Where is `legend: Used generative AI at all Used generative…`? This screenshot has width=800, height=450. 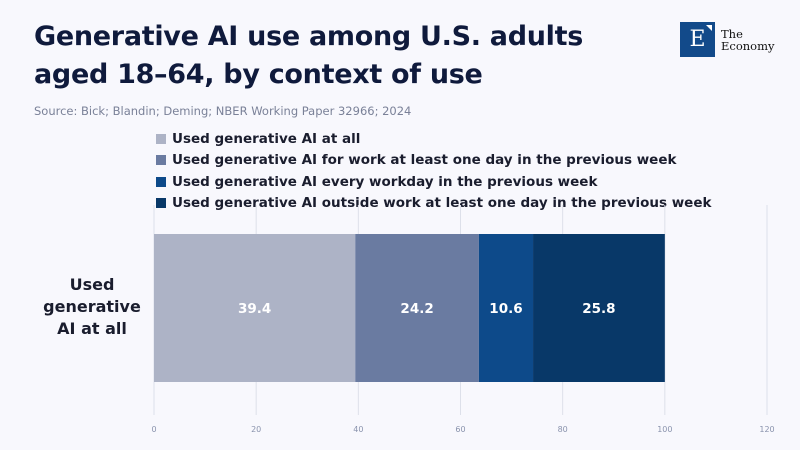 legend: Used generative AI at all Used generative… is located at coordinates (433, 171).